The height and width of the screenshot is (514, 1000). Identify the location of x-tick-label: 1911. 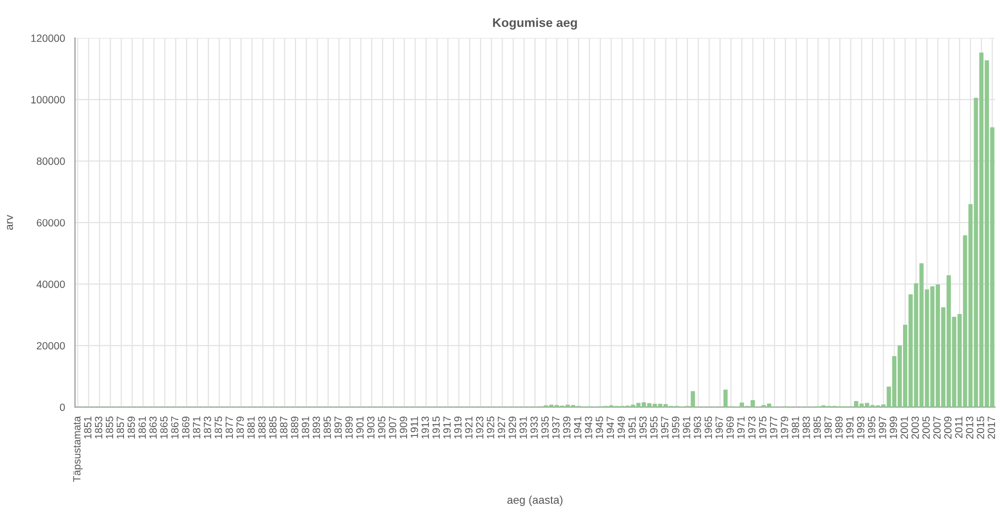
(414, 427).